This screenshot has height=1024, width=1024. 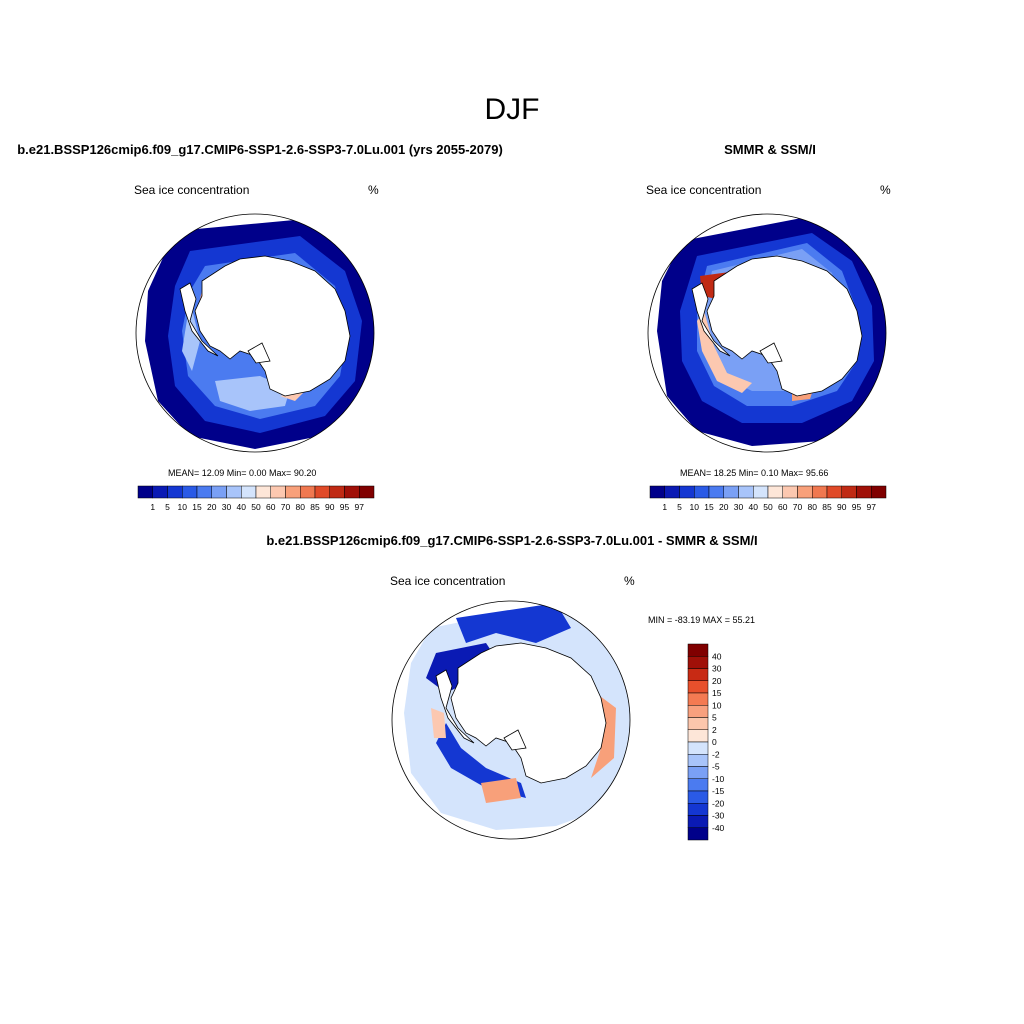 I want to click on panel-2-colorbar-tick-label: 15, so click(x=709, y=507).